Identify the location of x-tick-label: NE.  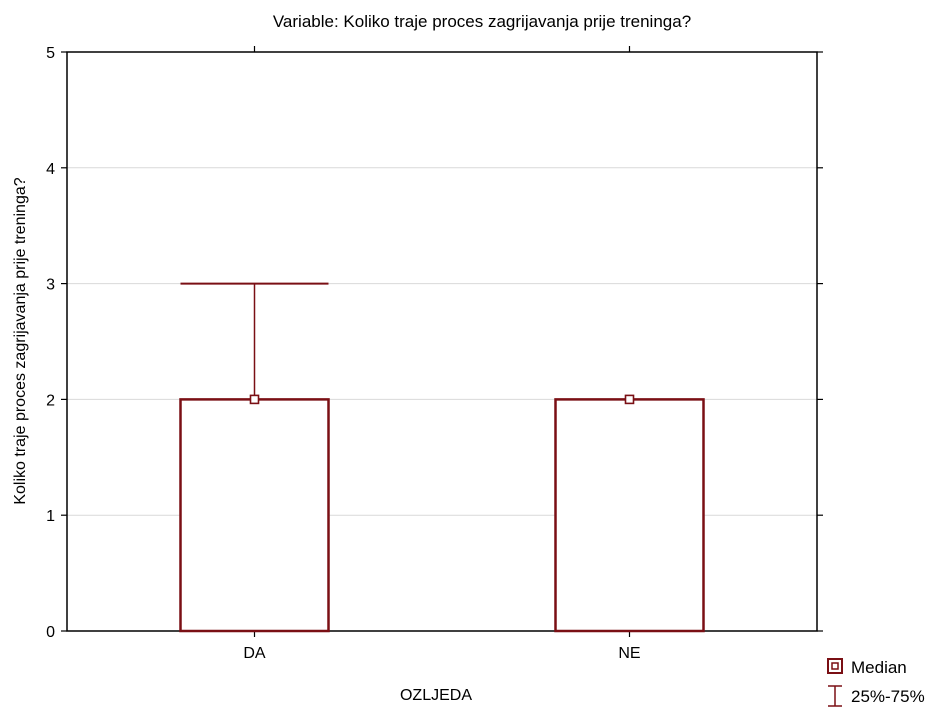
(629, 653).